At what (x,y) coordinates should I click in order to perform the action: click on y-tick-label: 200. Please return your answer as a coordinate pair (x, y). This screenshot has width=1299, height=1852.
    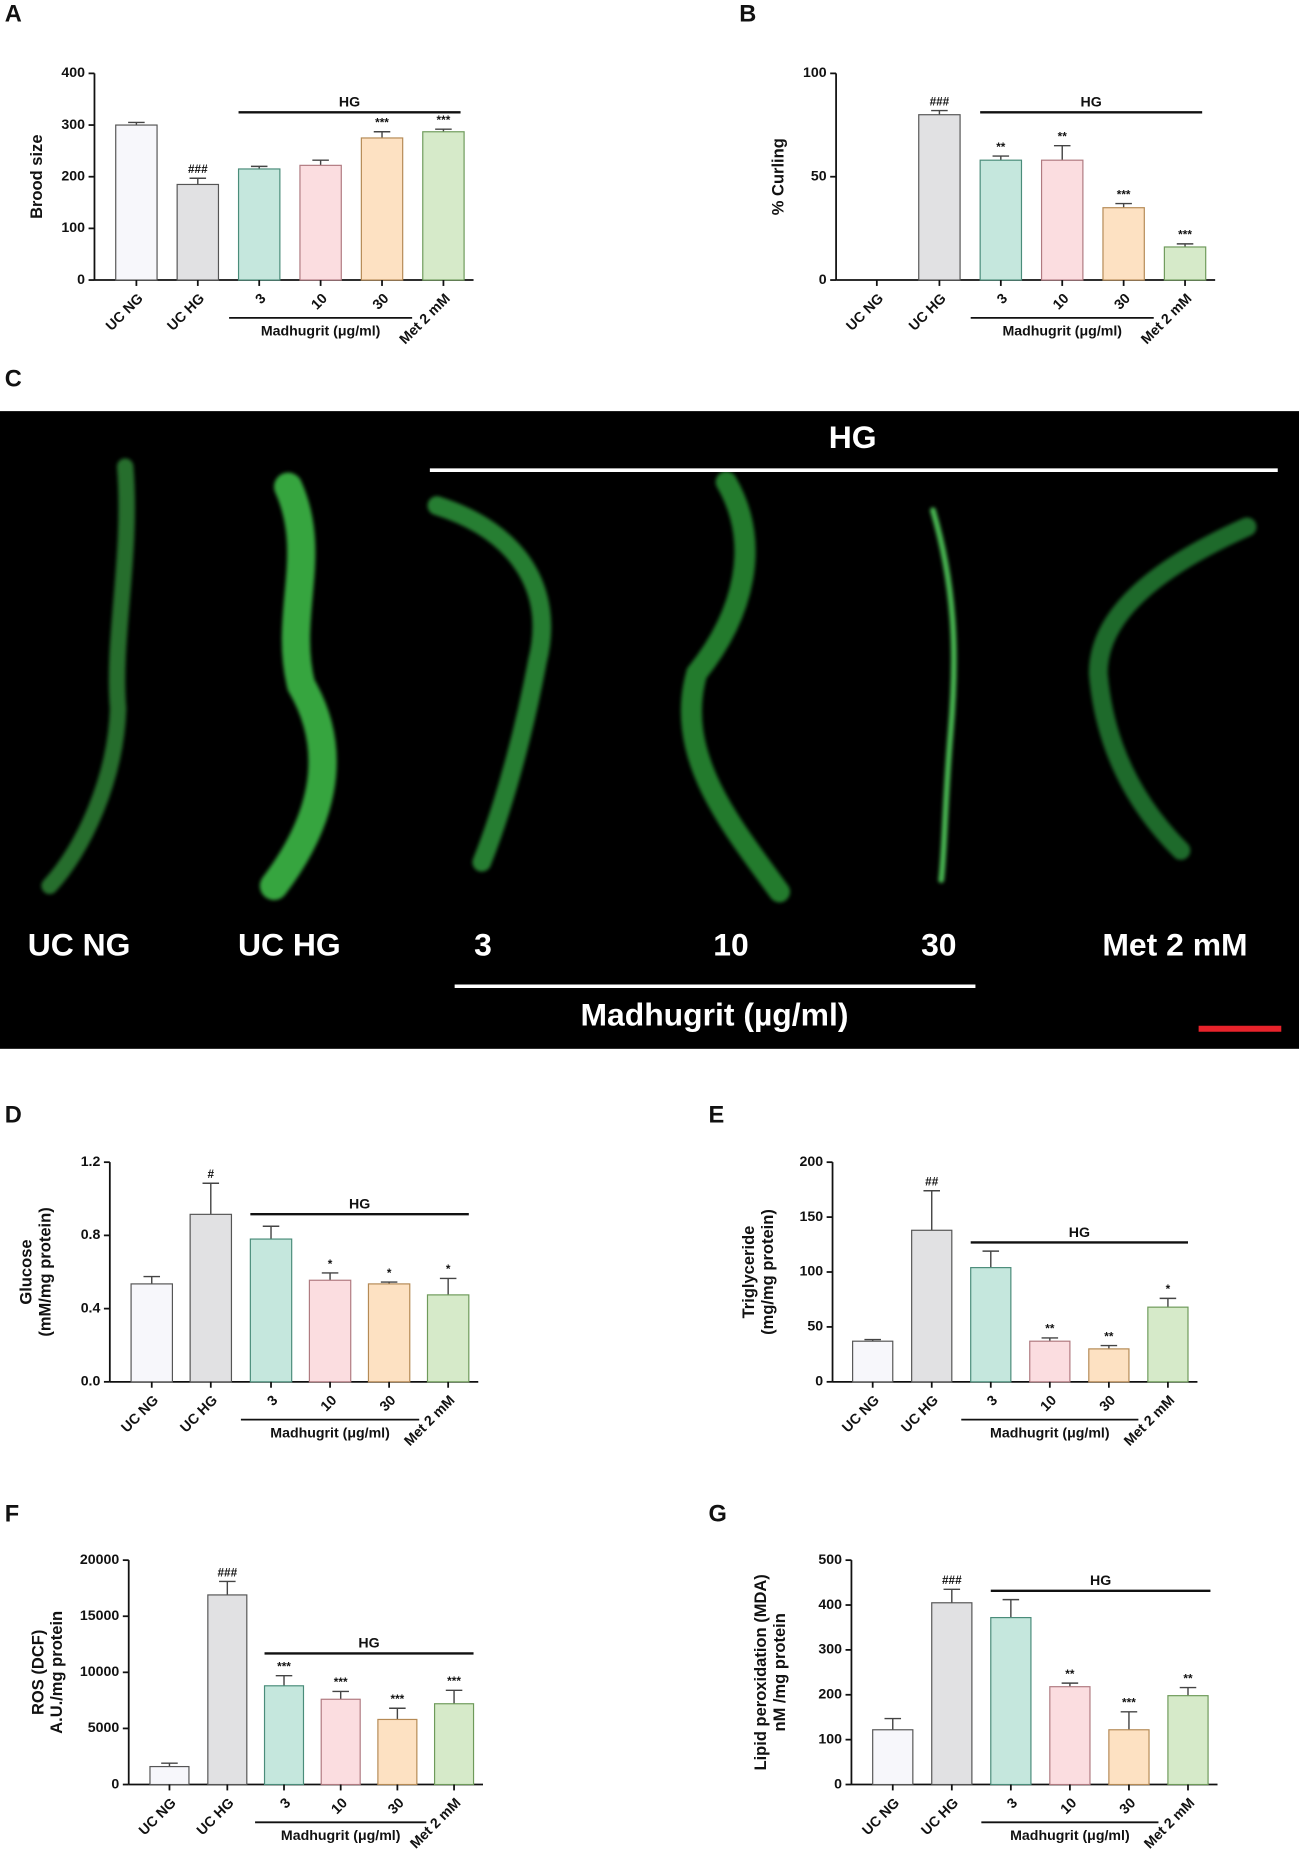
    Looking at the image, I should click on (811, 1162).